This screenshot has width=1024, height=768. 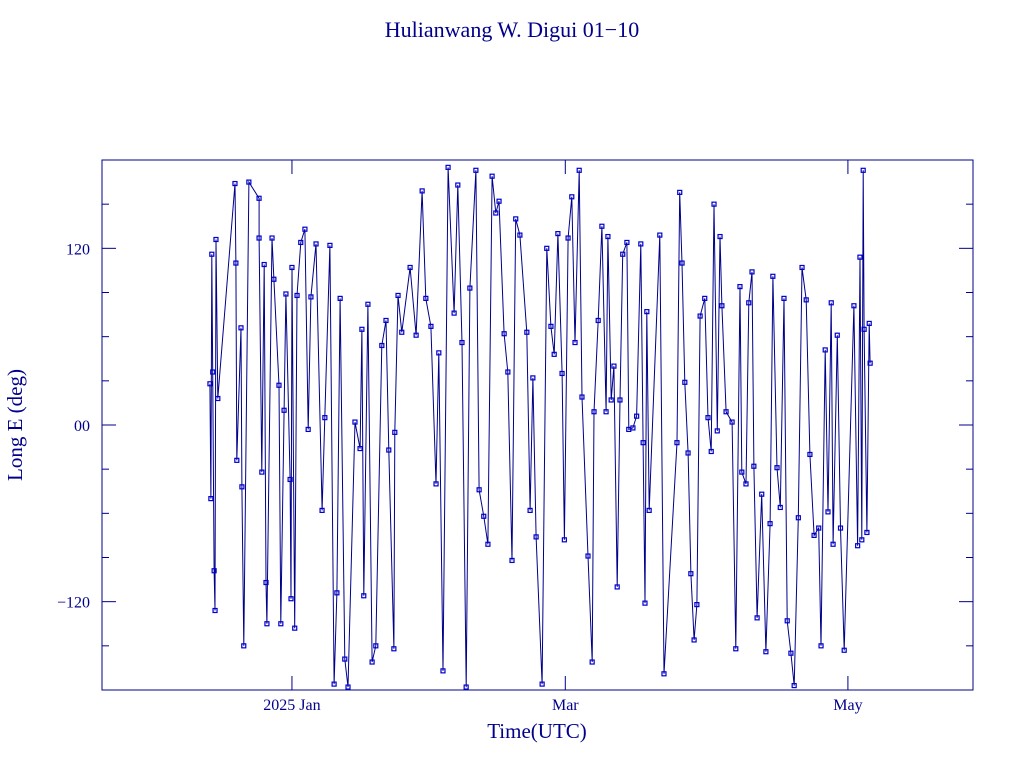 What do you see at coordinates (291, 705) in the screenshot?
I see `x-tick-label: 2025 Jan` at bounding box center [291, 705].